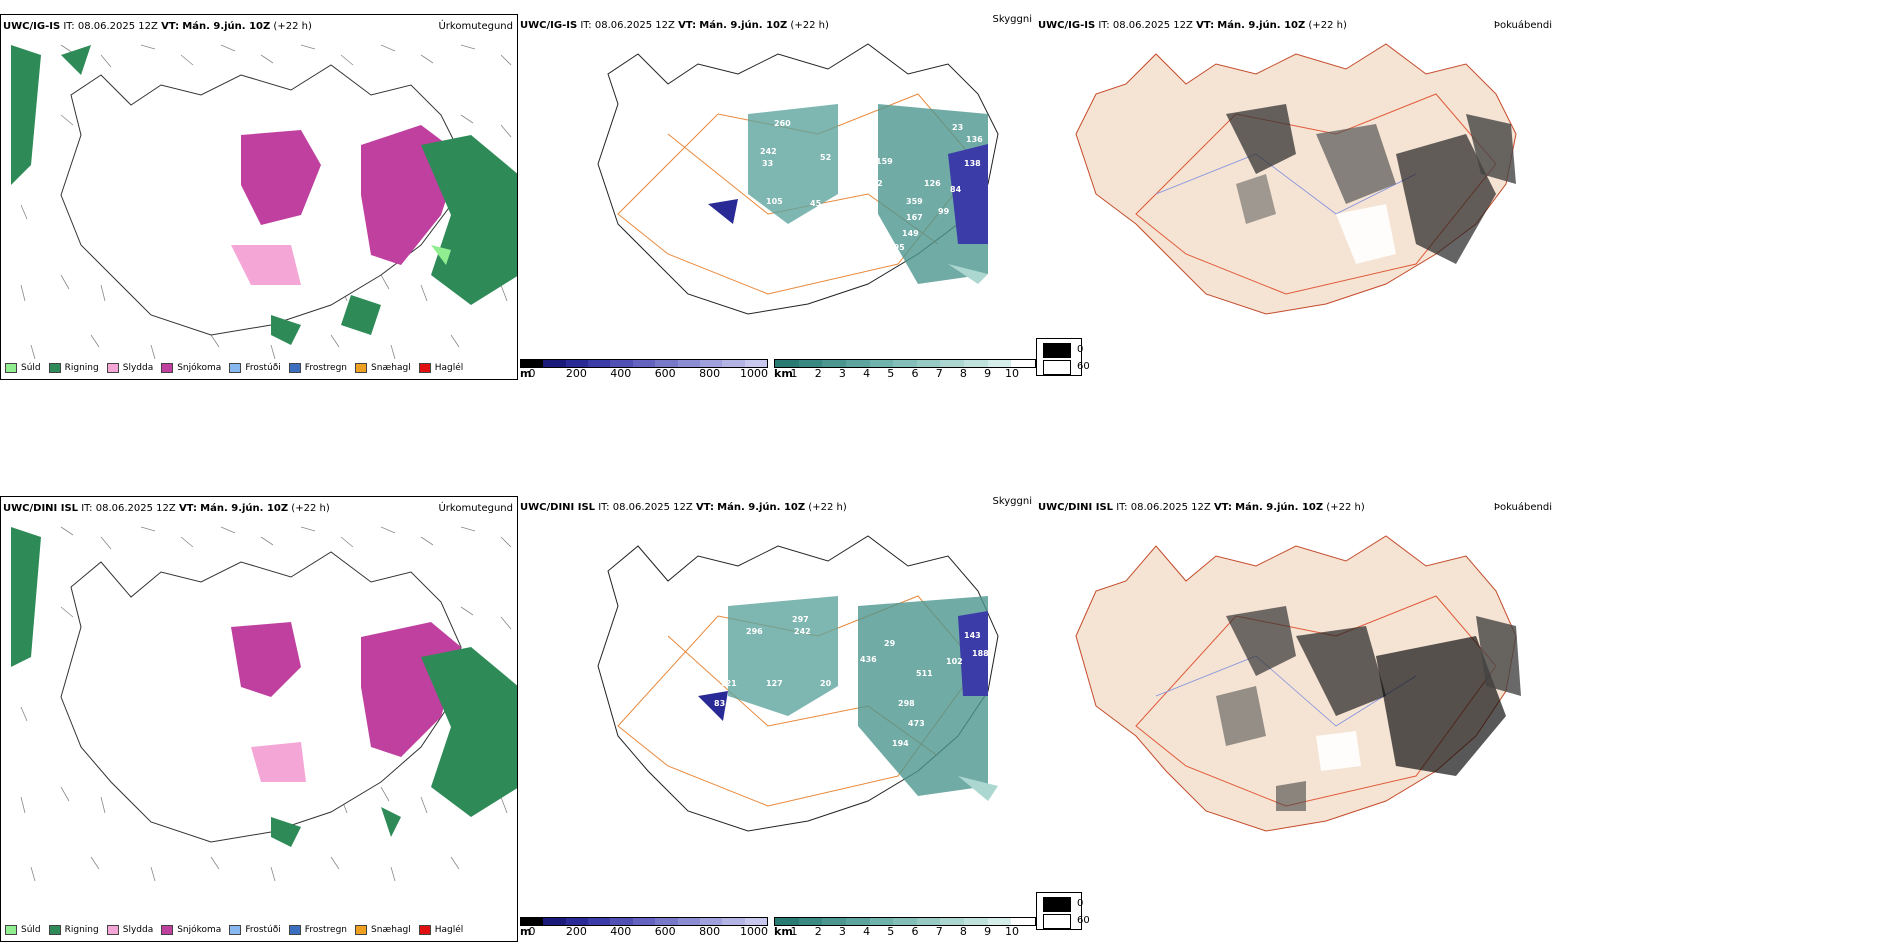  What do you see at coordinates (957, 127) in the screenshot?
I see `vis-value-label: 23` at bounding box center [957, 127].